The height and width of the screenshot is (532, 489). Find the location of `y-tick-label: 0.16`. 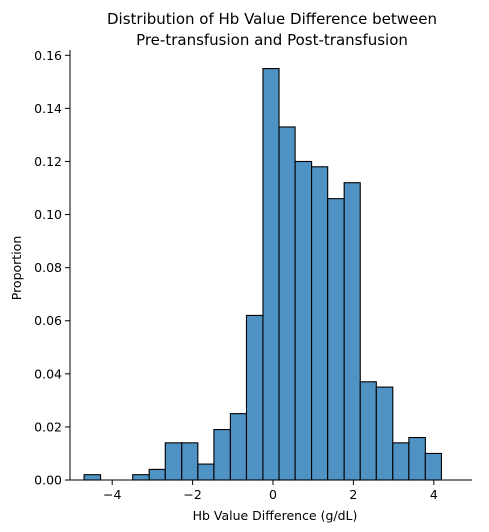

y-tick-label: 0.16 is located at coordinates (48, 55).